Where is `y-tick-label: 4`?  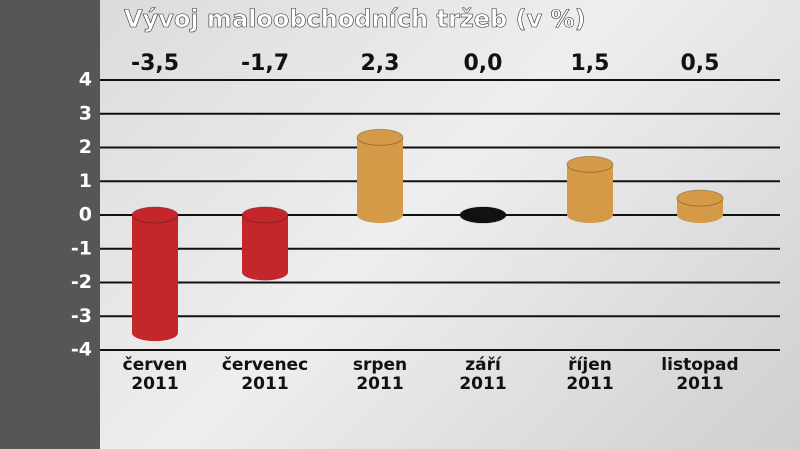 y-tick-label: 4 is located at coordinates (85, 80).